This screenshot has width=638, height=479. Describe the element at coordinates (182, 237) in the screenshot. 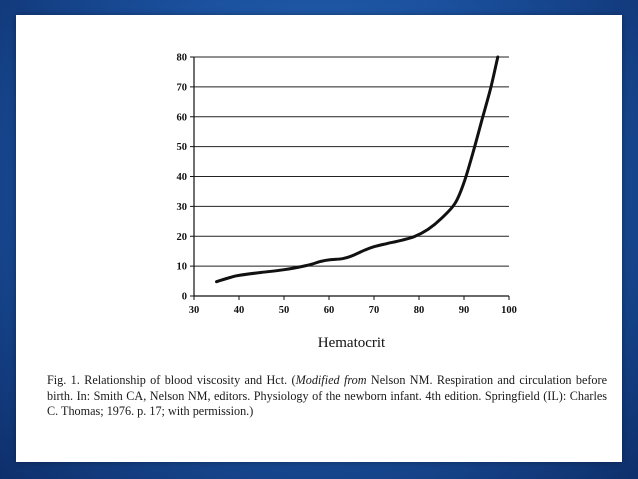

I see `y-tick-label-20: 20` at that location.